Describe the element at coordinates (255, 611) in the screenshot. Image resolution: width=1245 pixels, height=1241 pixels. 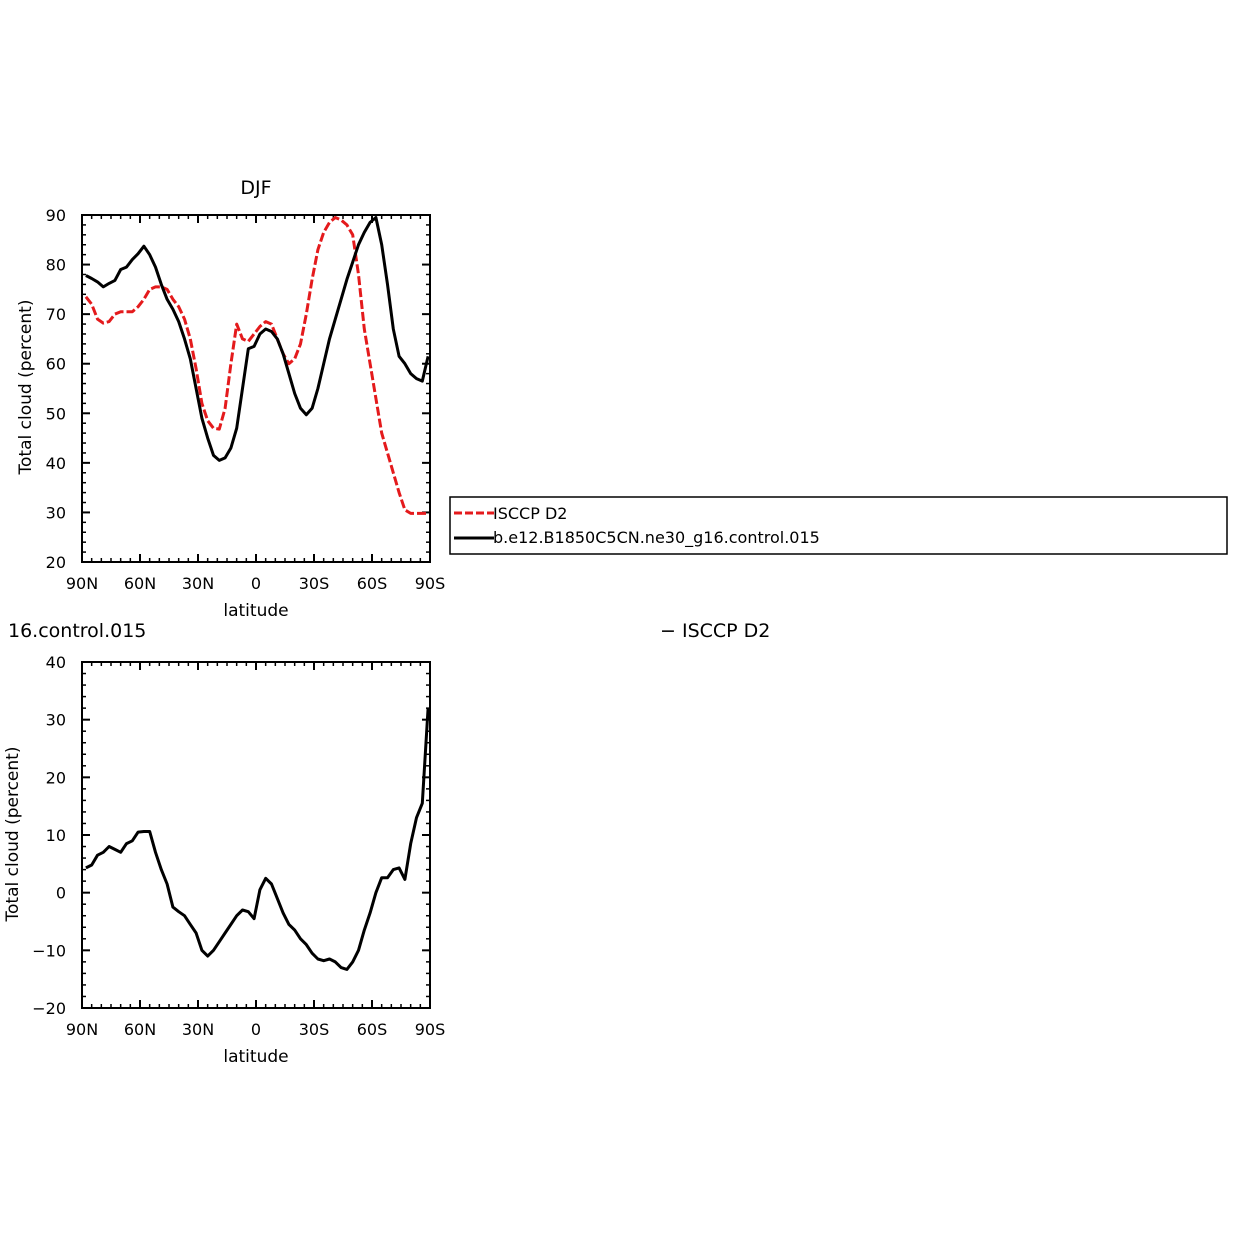
I see `top-chart-xlabel: latitude` at that location.